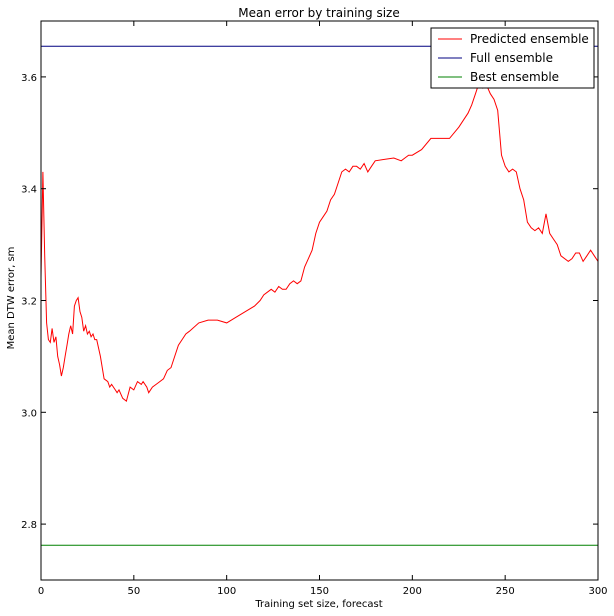  What do you see at coordinates (318, 604) in the screenshot?
I see `x-axis-label: Training set size, forecast` at bounding box center [318, 604].